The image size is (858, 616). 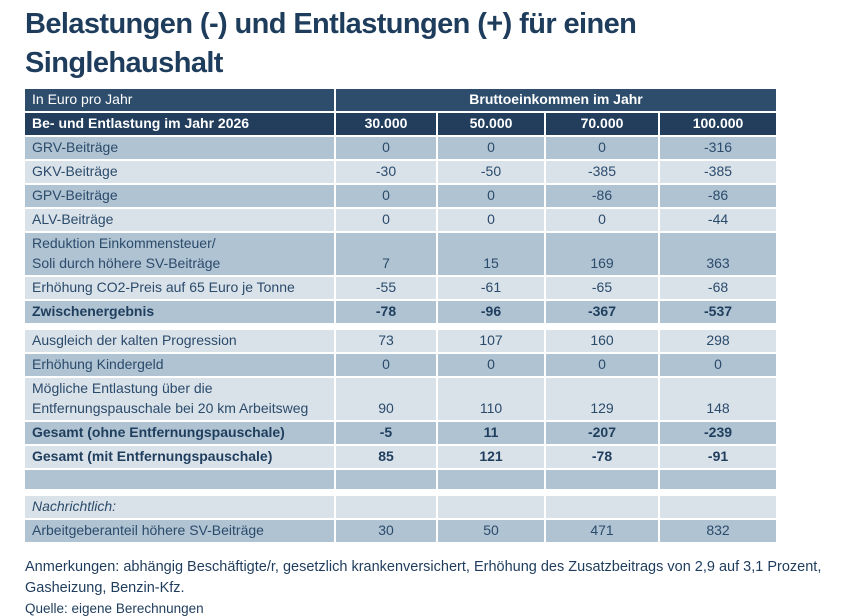 What do you see at coordinates (179, 196) in the screenshot?
I see `row-label: GPV-Beiträge` at bounding box center [179, 196].